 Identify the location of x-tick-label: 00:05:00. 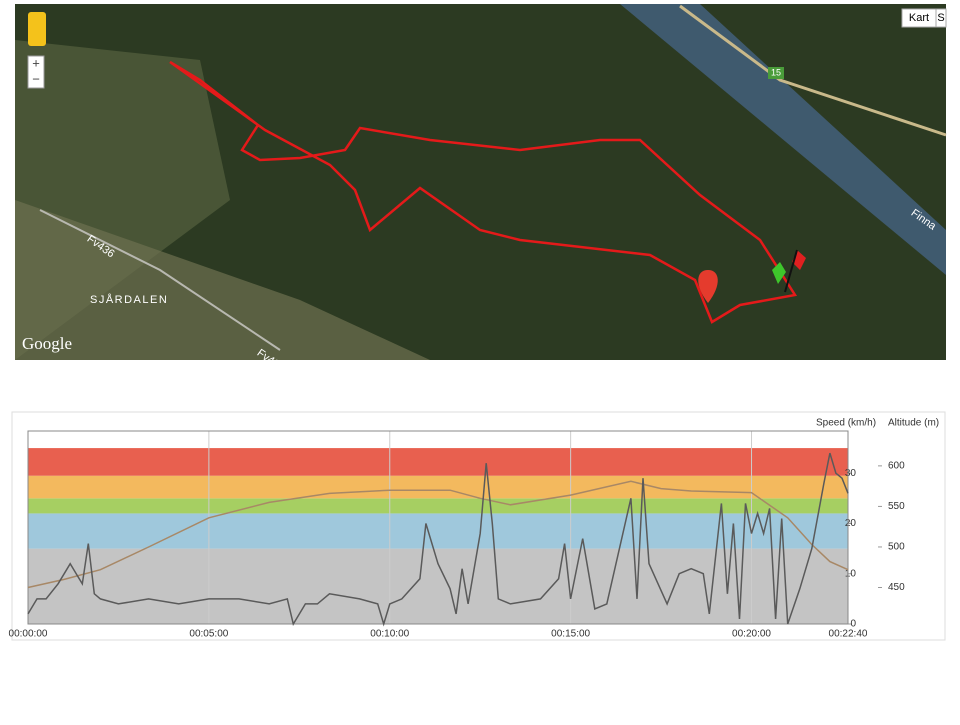
(208, 634).